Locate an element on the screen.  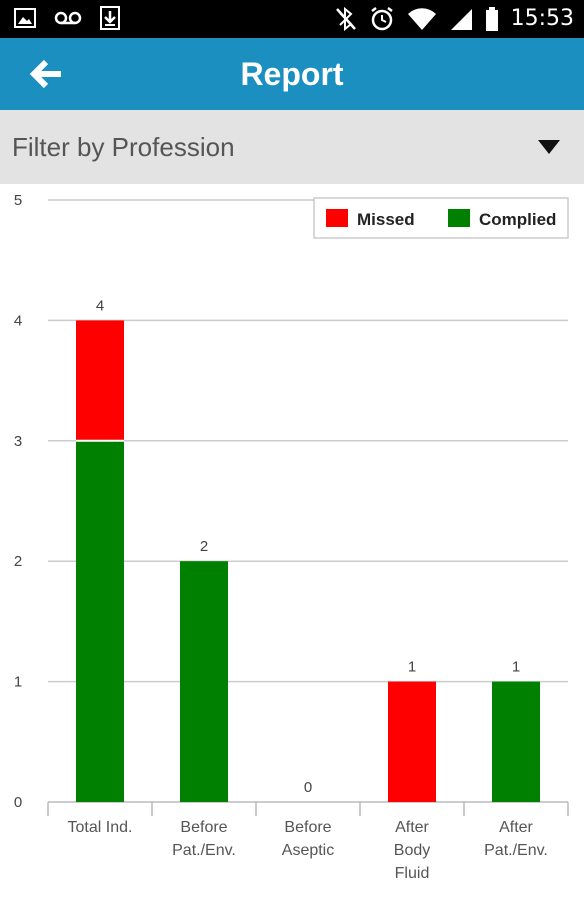
bluetooth-off-icon is located at coordinates (345, 19).